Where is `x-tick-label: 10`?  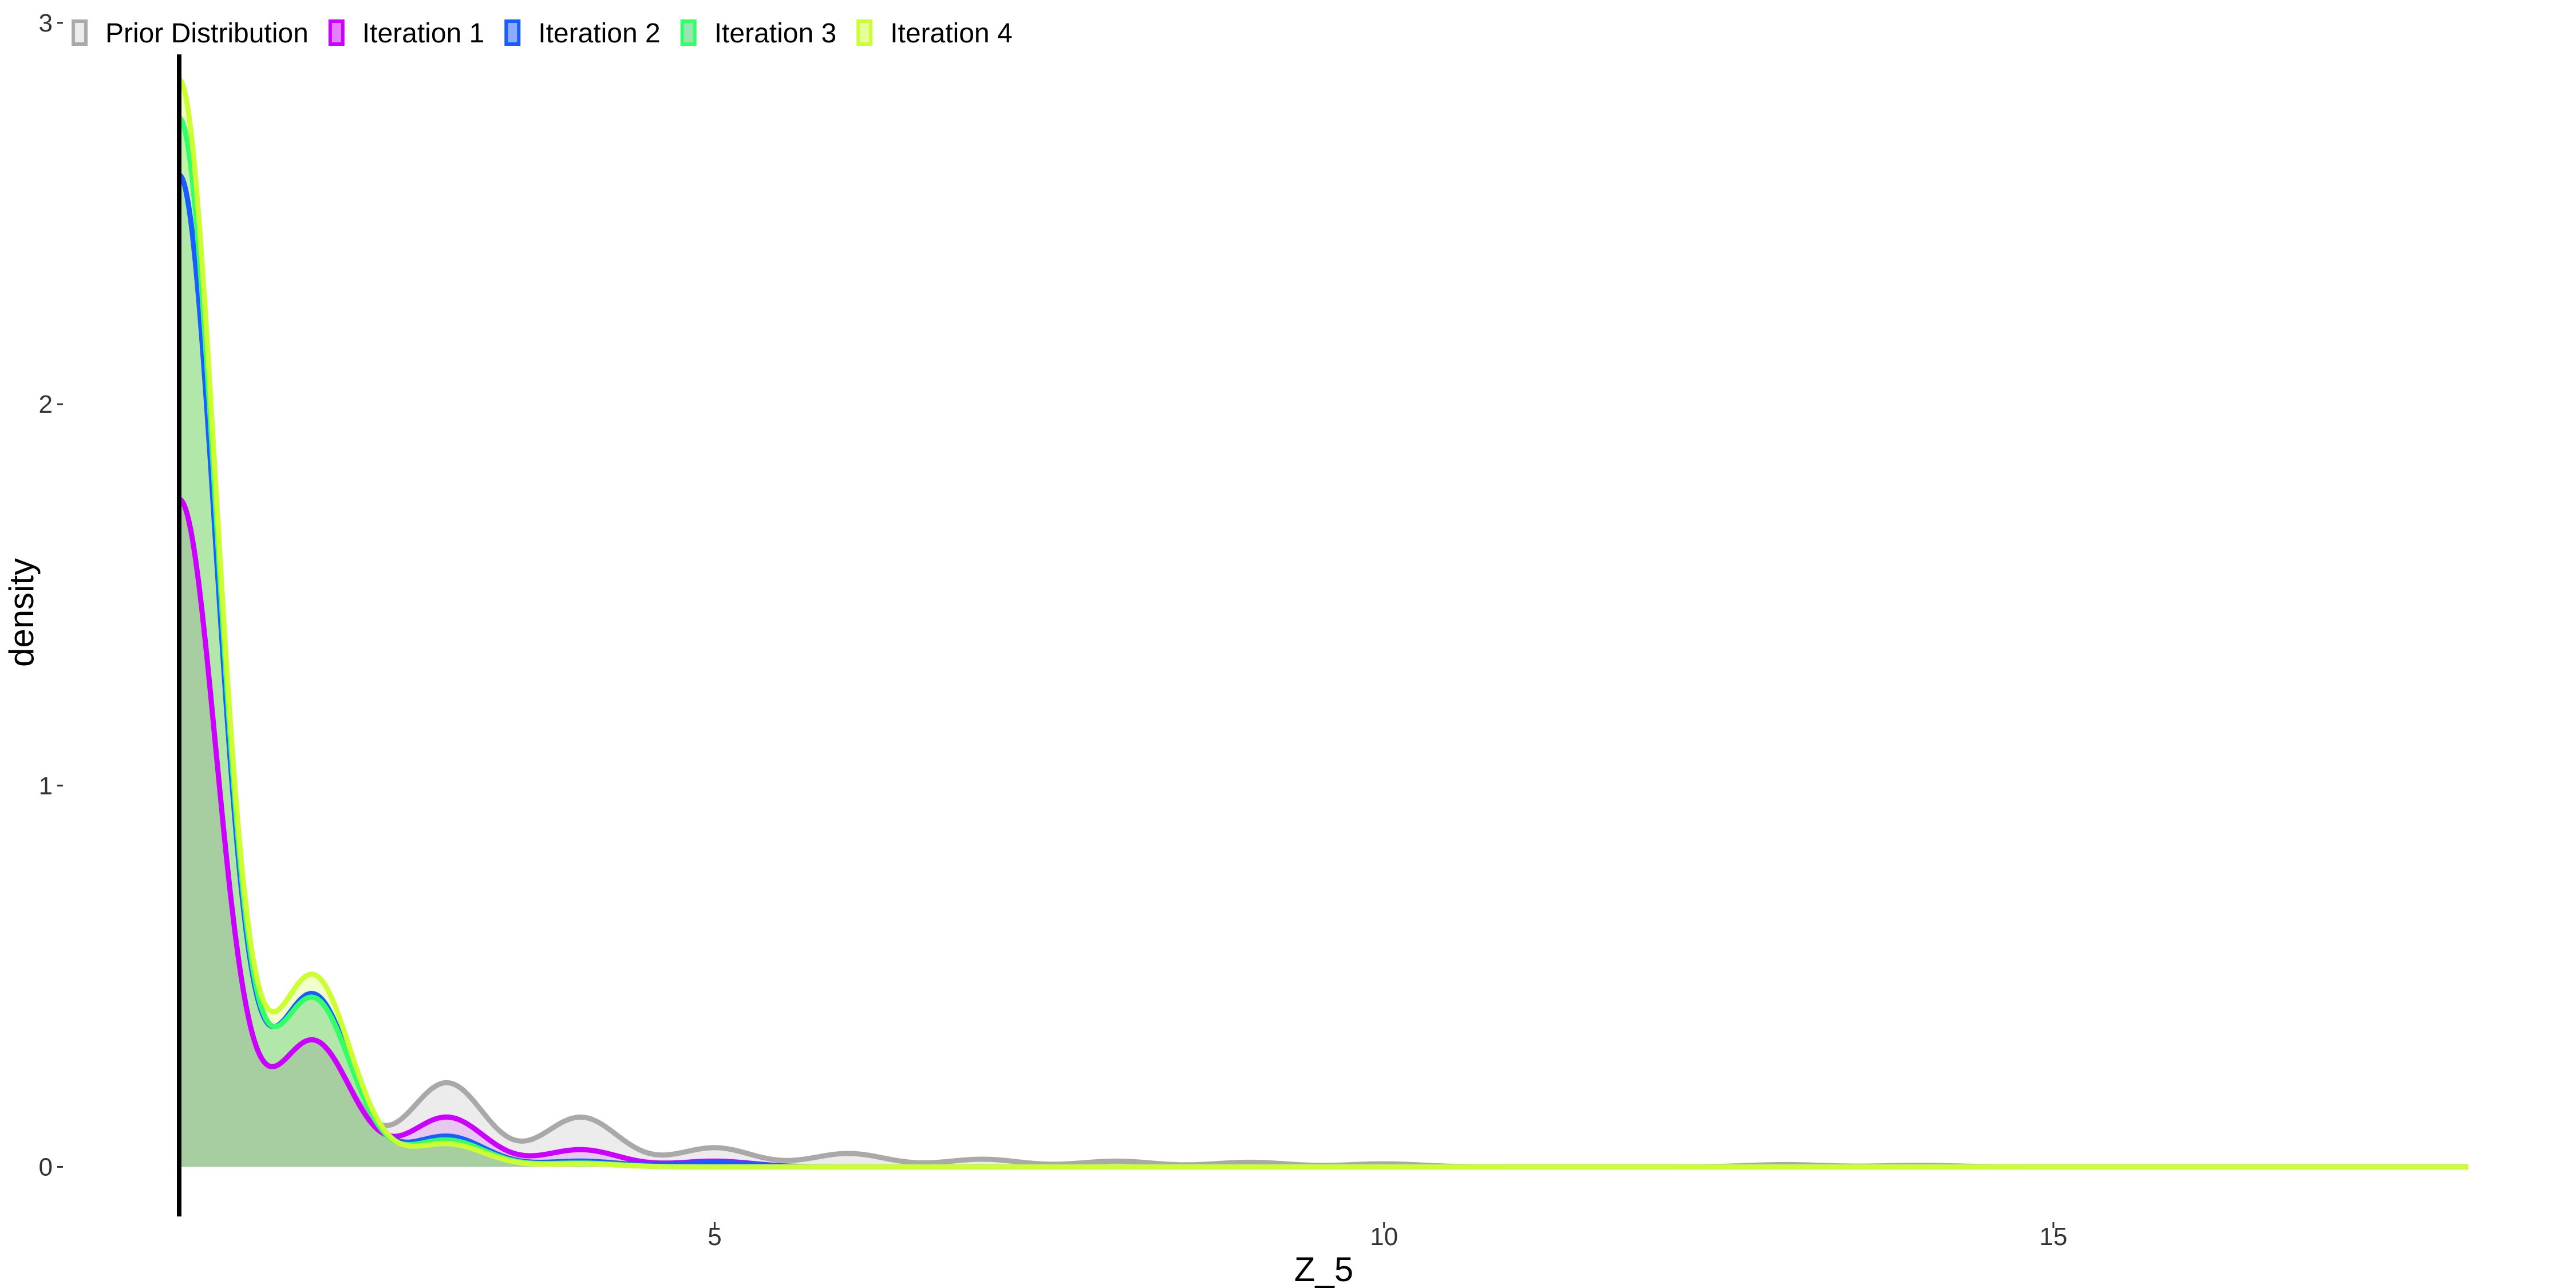 x-tick-label: 10 is located at coordinates (1384, 1237).